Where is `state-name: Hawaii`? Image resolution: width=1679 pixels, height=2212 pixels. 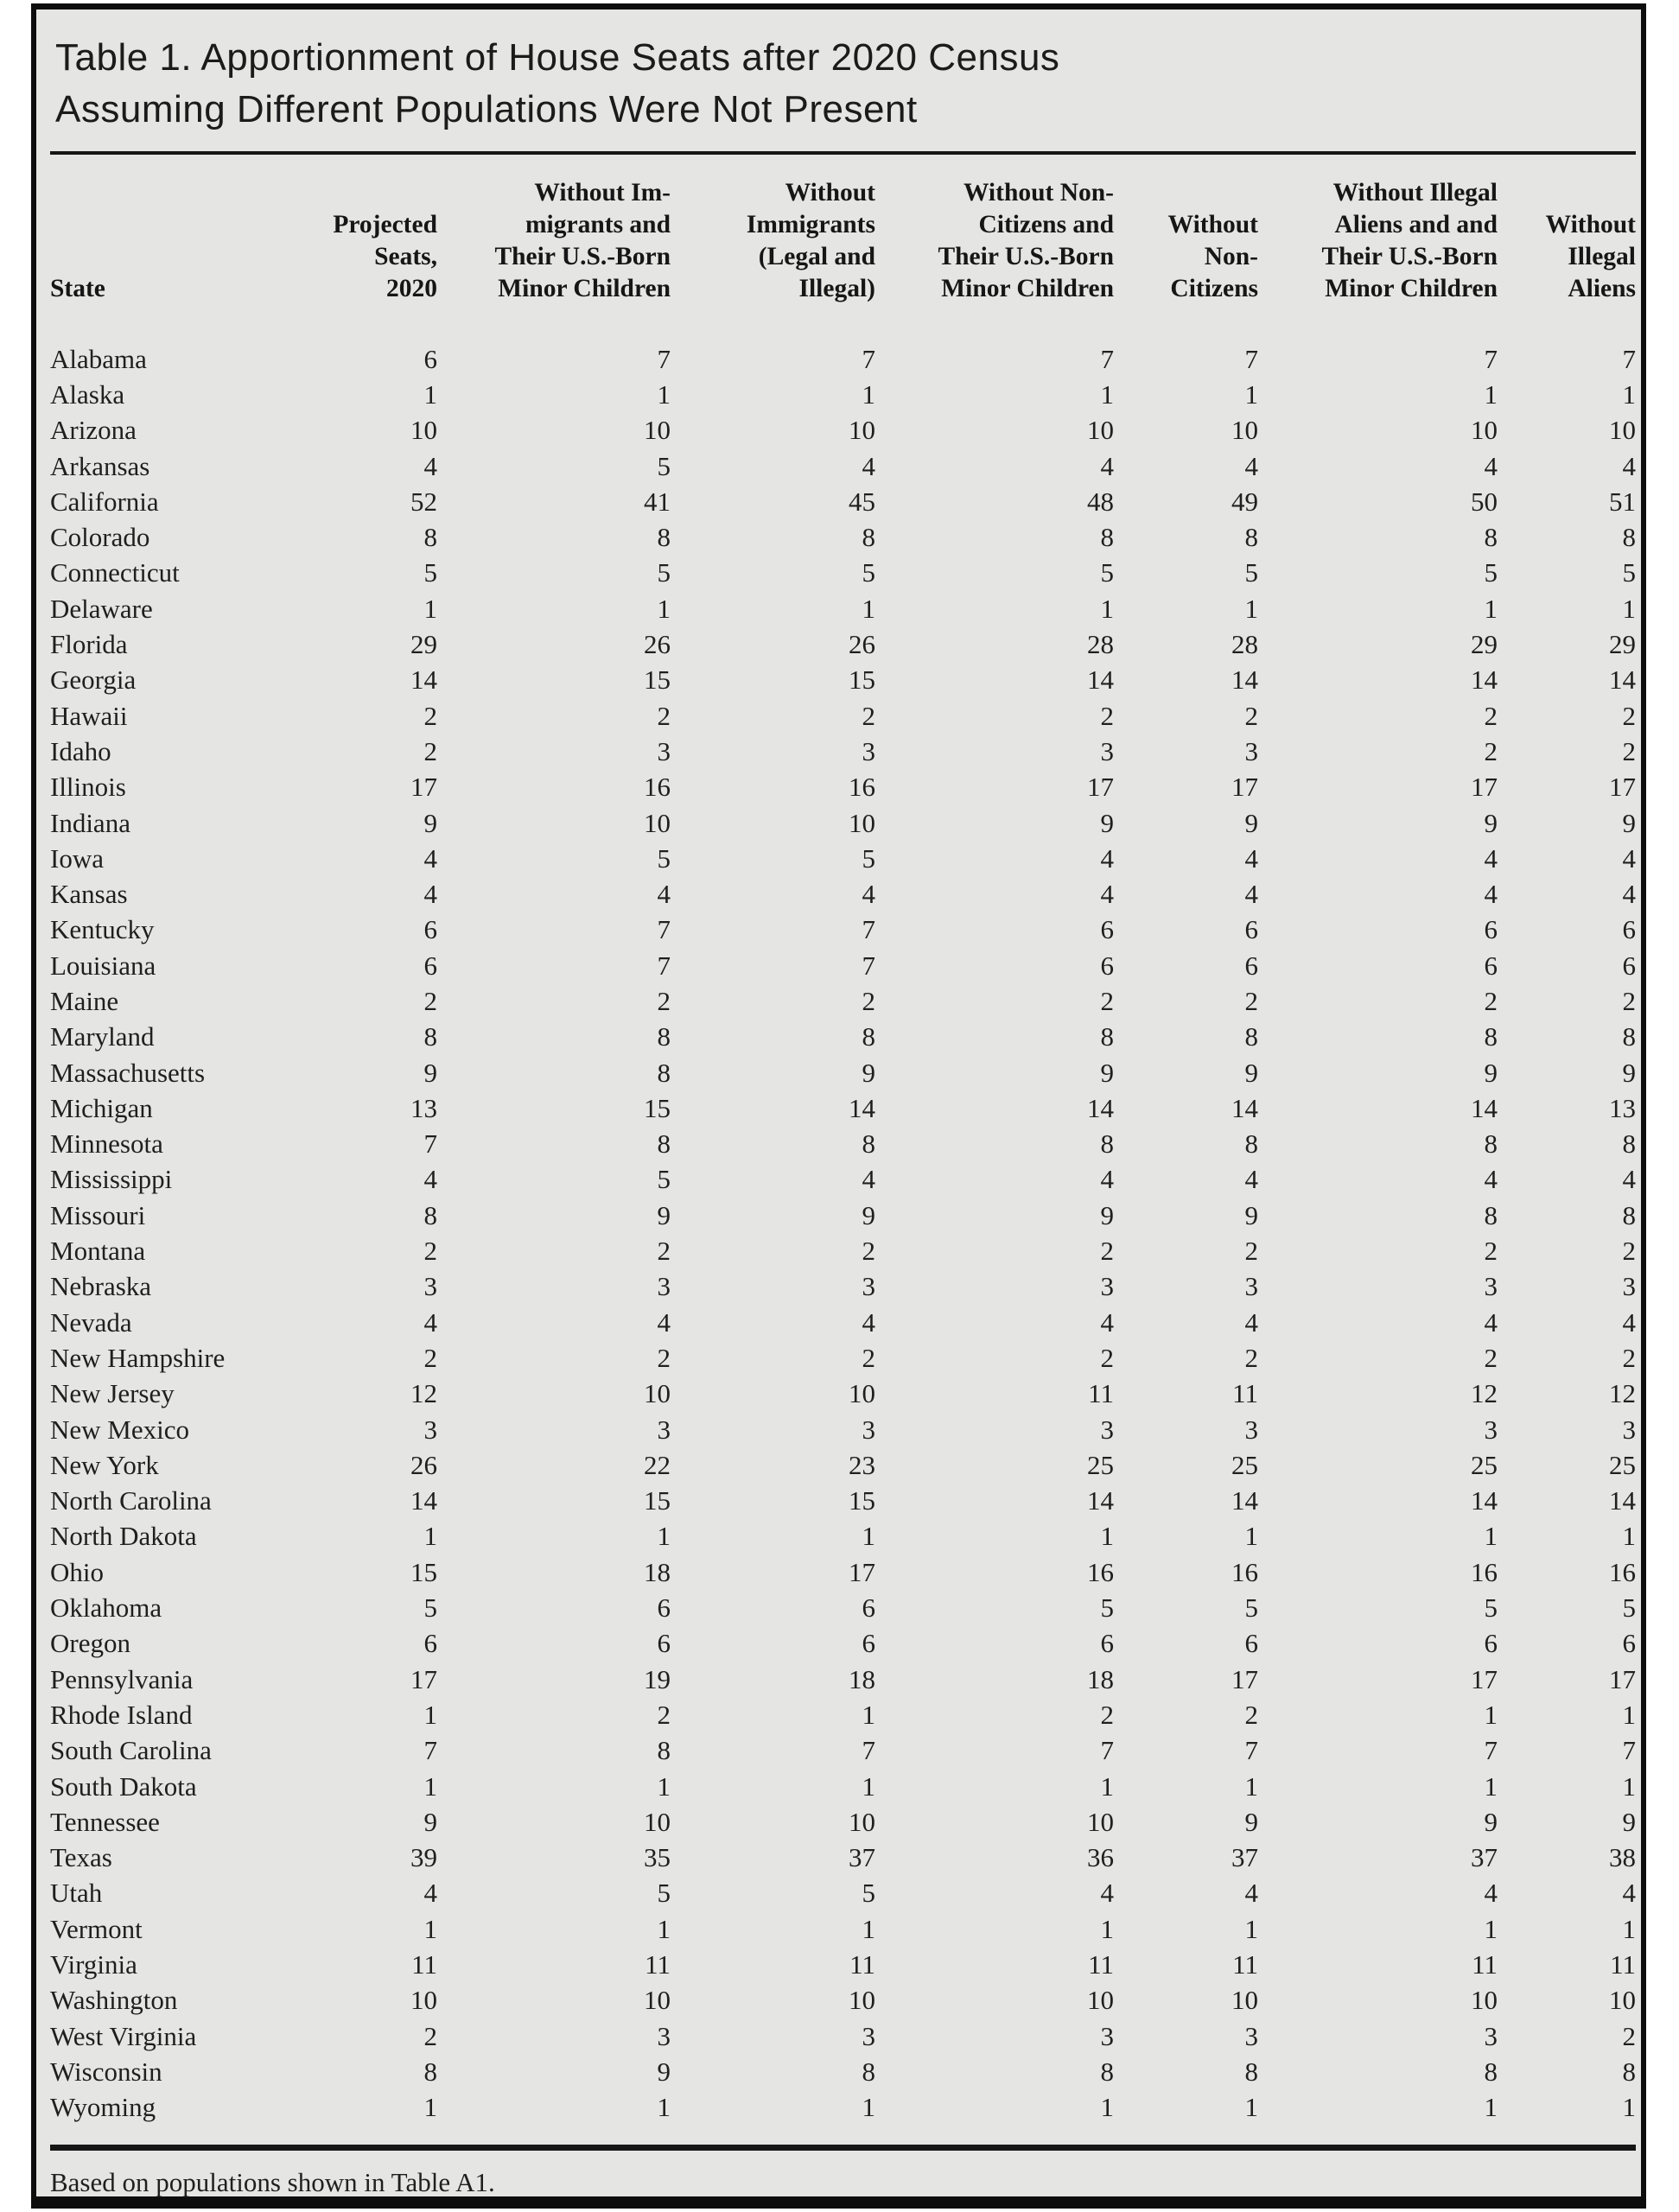 state-name: Hawaii is located at coordinates (89, 715).